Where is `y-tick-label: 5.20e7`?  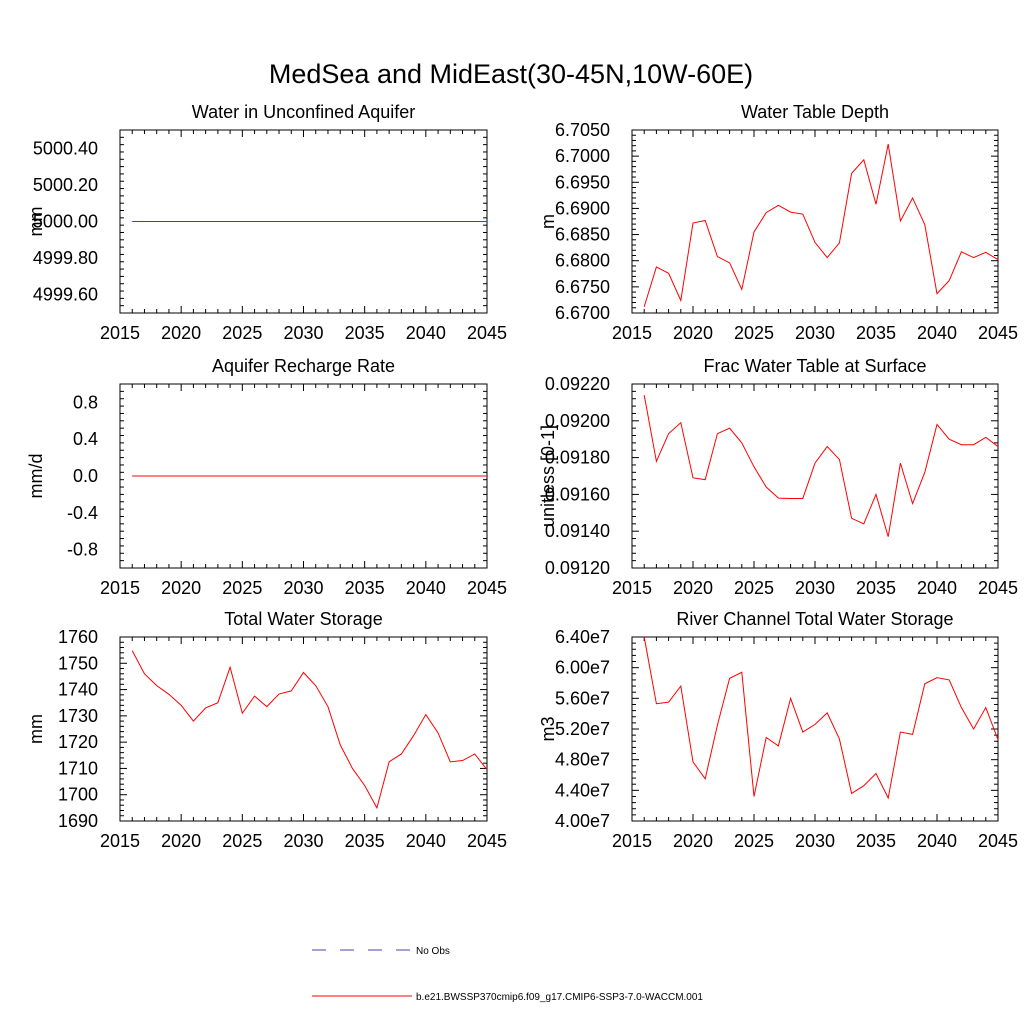
y-tick-label: 5.20e7 is located at coordinates (582, 729).